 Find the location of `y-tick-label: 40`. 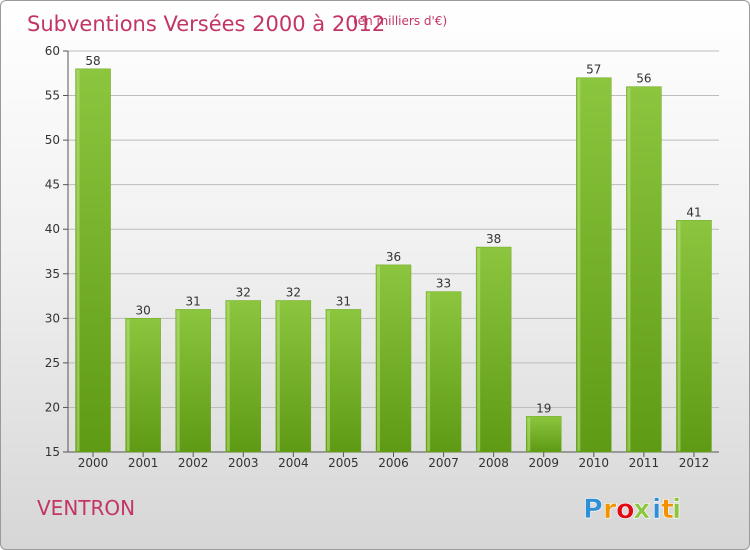

y-tick-label: 40 is located at coordinates (52, 229).